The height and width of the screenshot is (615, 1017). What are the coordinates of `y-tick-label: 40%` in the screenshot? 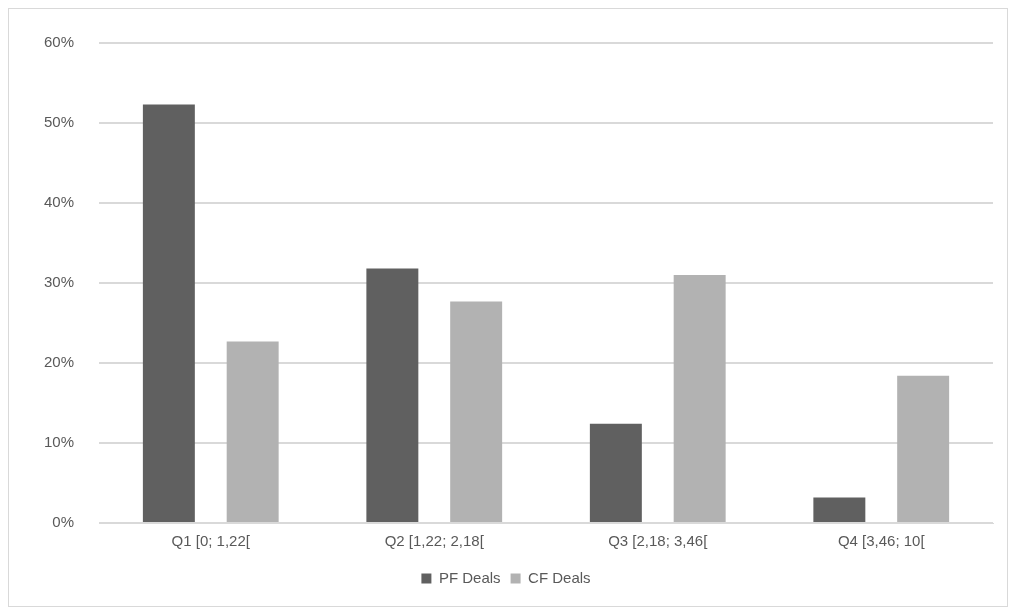 It's located at (59, 202).